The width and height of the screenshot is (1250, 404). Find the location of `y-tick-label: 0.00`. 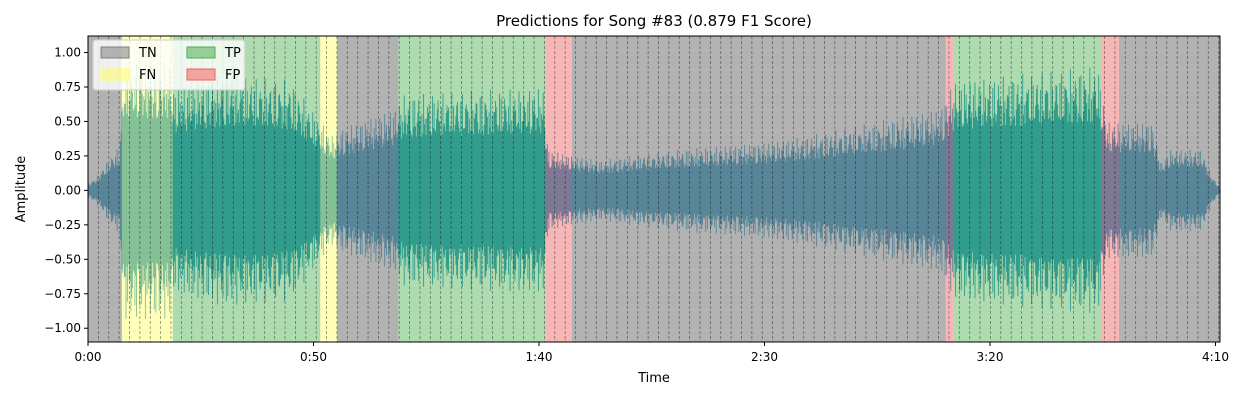

y-tick-label: 0.00 is located at coordinates (67, 190).